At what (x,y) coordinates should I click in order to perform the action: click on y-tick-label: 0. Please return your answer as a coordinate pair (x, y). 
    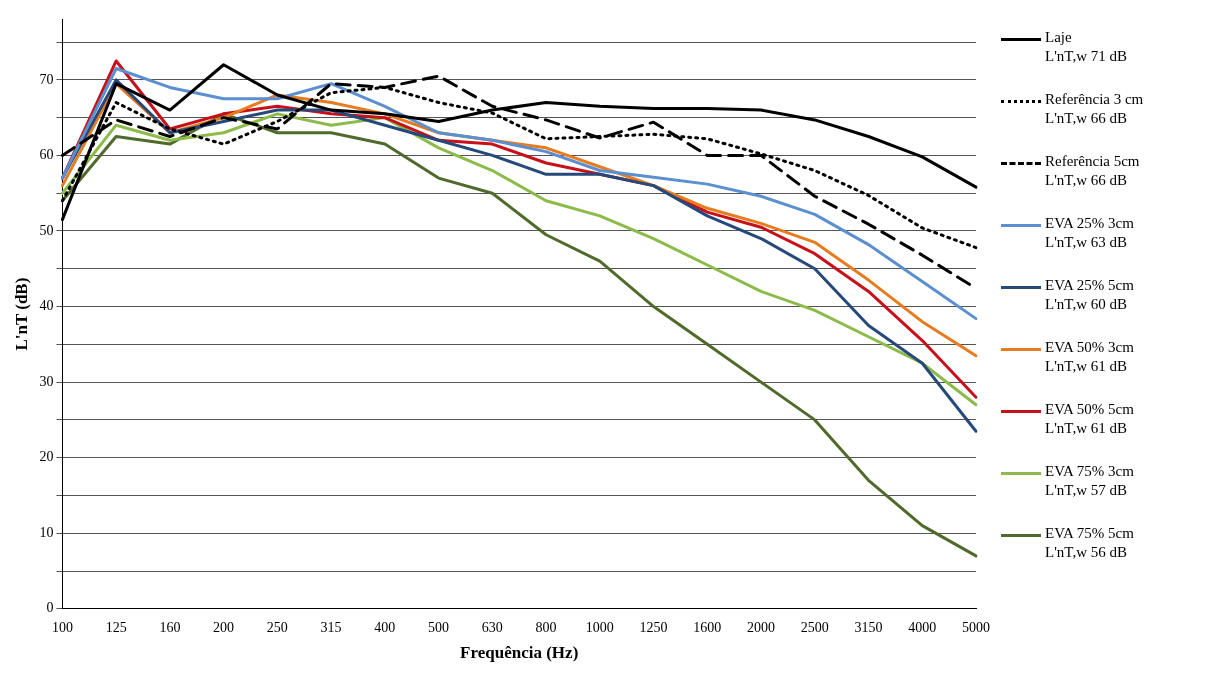
    Looking at the image, I should click on (50, 608).